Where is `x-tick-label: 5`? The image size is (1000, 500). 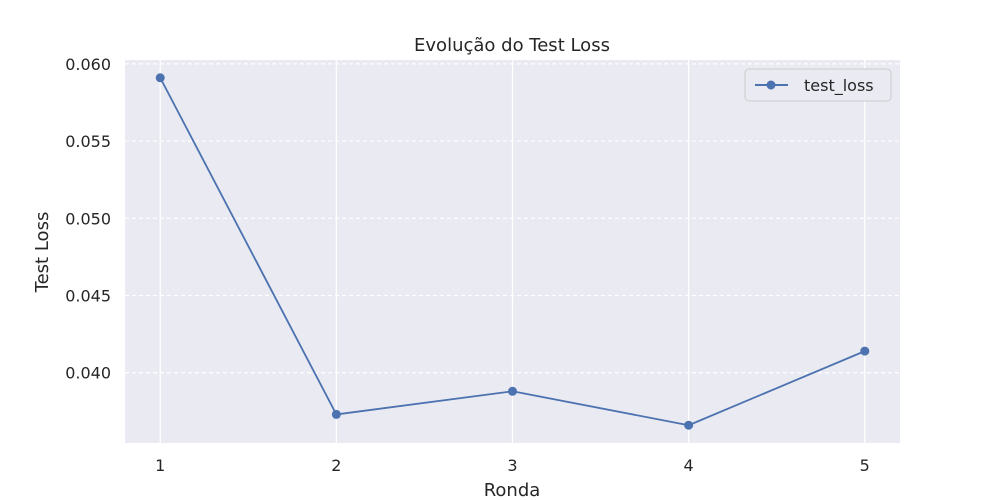
x-tick-label: 5 is located at coordinates (865, 465).